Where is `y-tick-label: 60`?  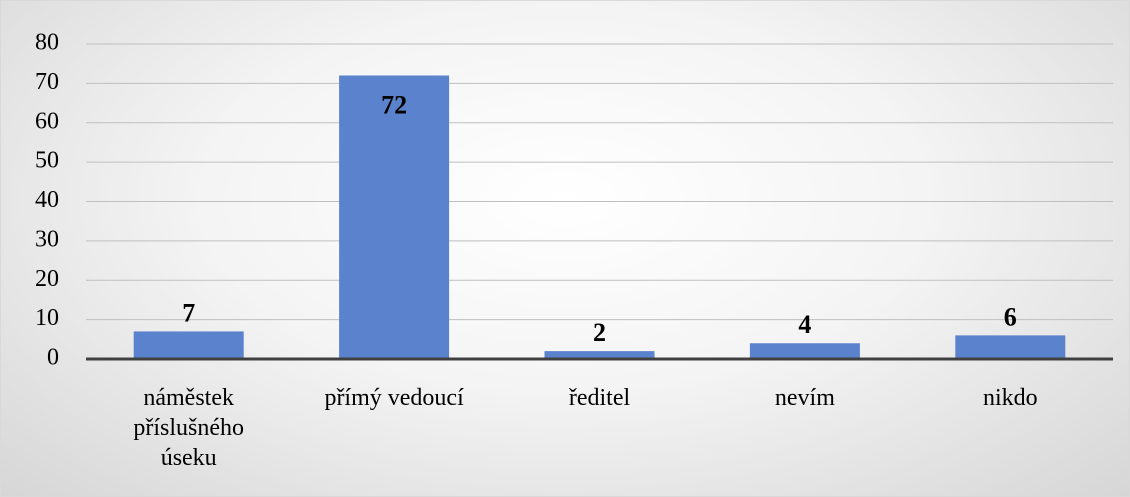
y-tick-label: 60 is located at coordinates (47, 121).